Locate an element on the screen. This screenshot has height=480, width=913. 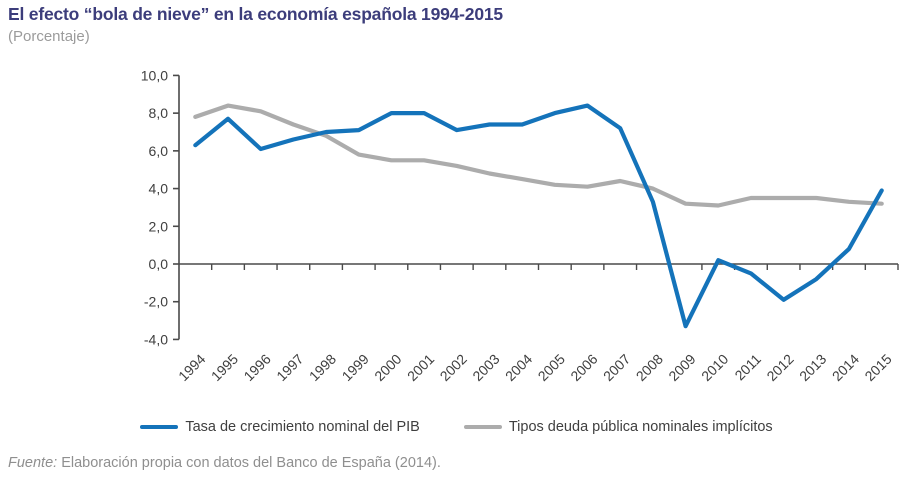
y-tick-label: -2,0 is located at coordinates (156, 302).